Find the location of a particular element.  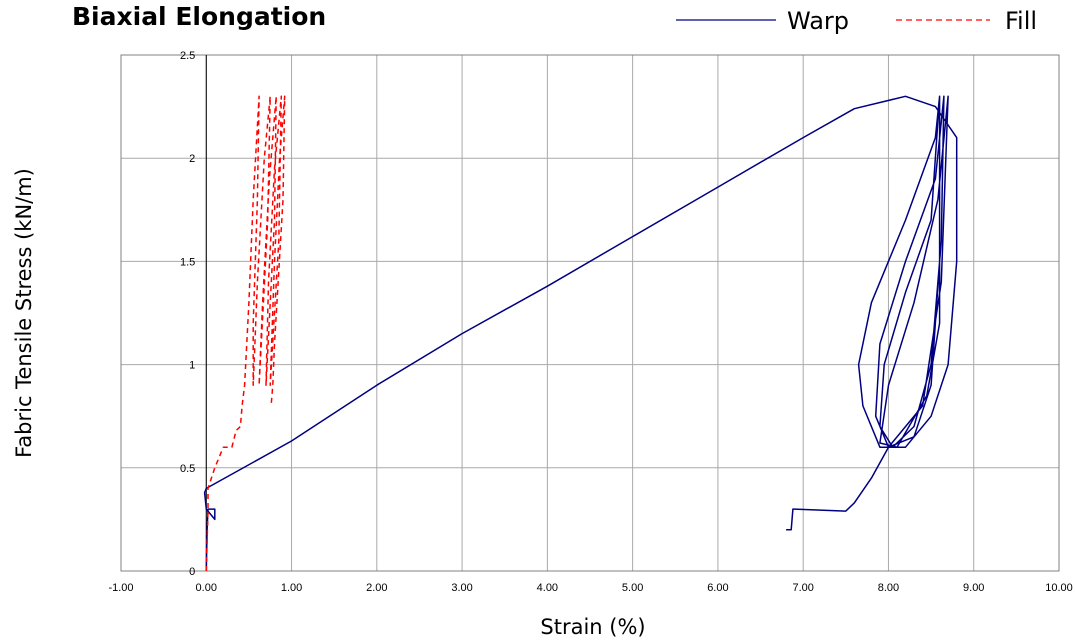

series-line-fill is located at coordinates (245, 333).